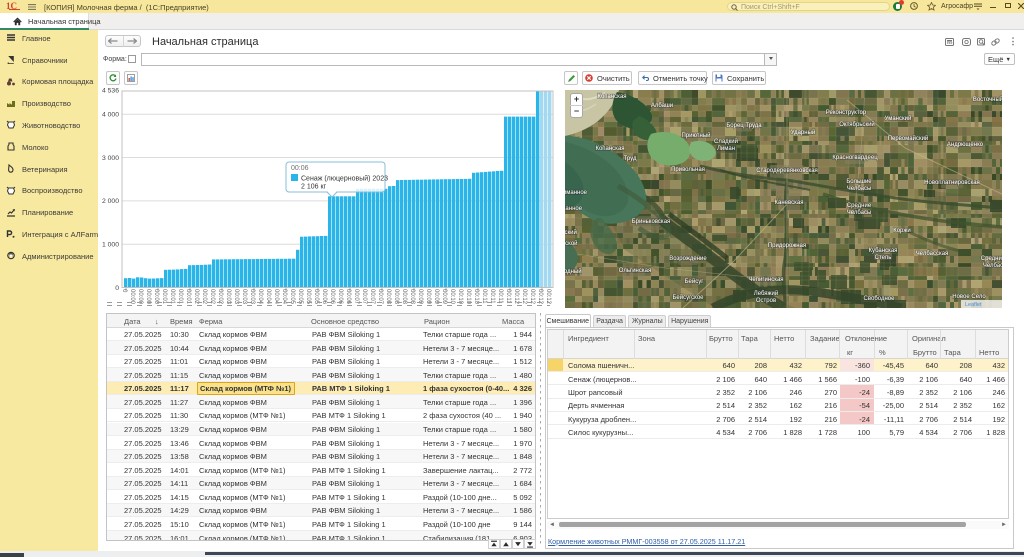  Describe the element at coordinates (314, 187) in the screenshot. I see `svg-text: 2 106 кг` at that location.